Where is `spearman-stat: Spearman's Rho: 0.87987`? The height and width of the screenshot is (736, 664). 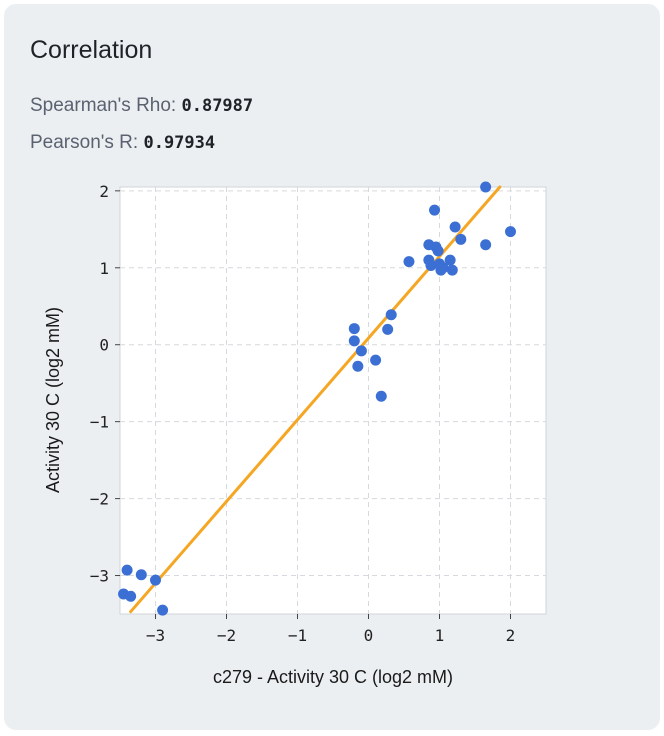 spearman-stat: Spearman's Rho: 0.87987 is located at coordinates (141, 106).